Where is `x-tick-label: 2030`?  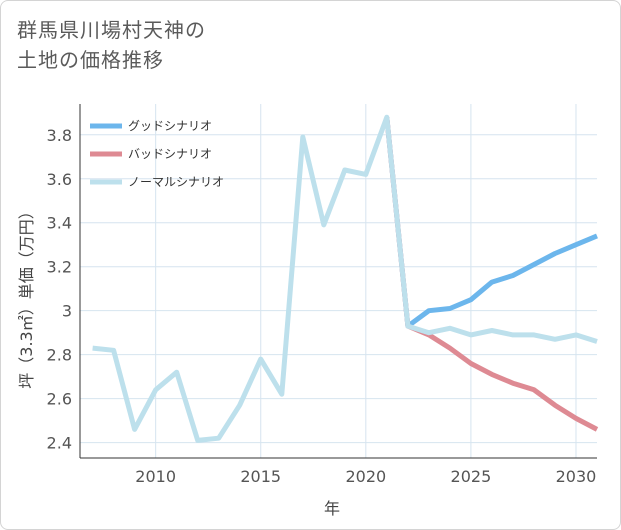
x-tick-label: 2030 is located at coordinates (576, 476).